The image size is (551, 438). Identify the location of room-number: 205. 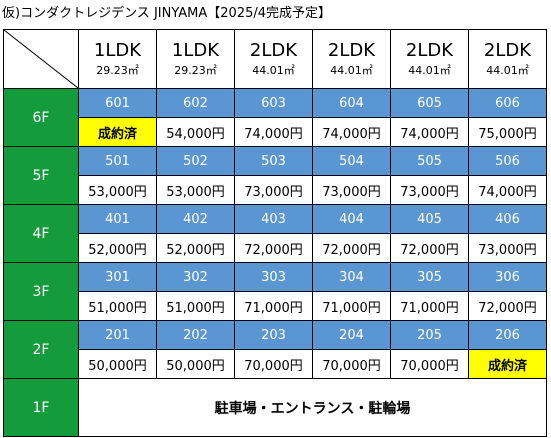
(429, 335).